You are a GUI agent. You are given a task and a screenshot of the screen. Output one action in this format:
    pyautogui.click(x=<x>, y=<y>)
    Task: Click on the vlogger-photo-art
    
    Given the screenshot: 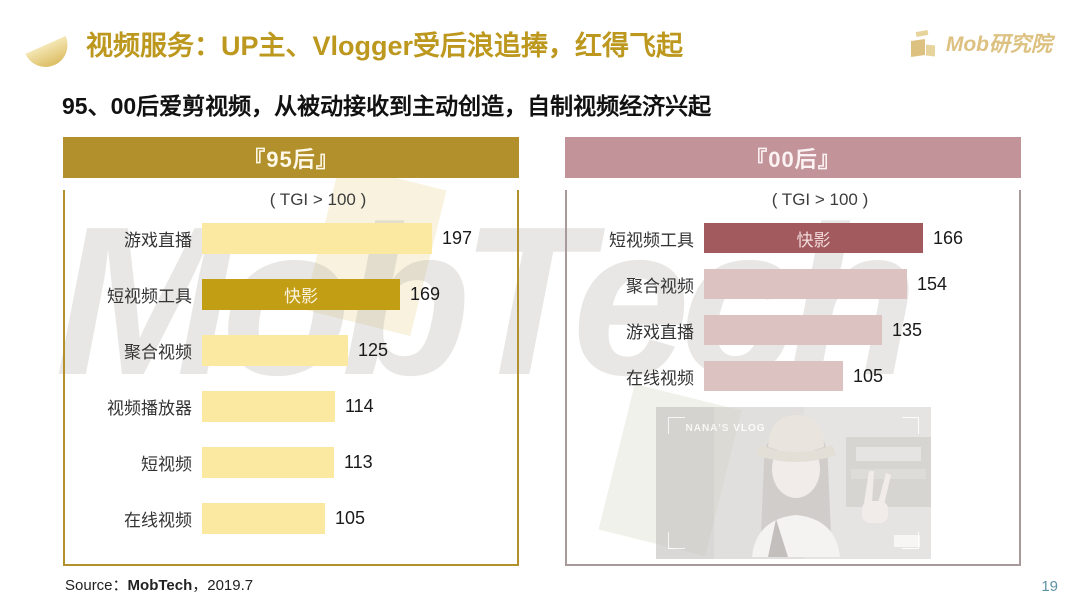 What is the action you would take?
    pyautogui.click(x=793, y=483)
    